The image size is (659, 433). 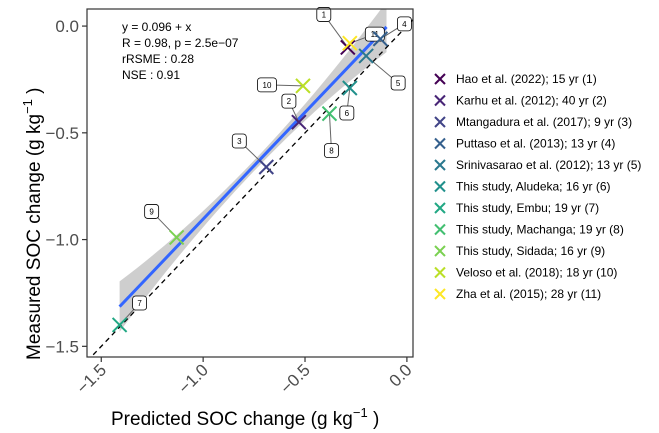 What do you see at coordinates (528, 294) in the screenshot?
I see `legend-label: Zha et al. (2015); 28 yr (11)` at bounding box center [528, 294].